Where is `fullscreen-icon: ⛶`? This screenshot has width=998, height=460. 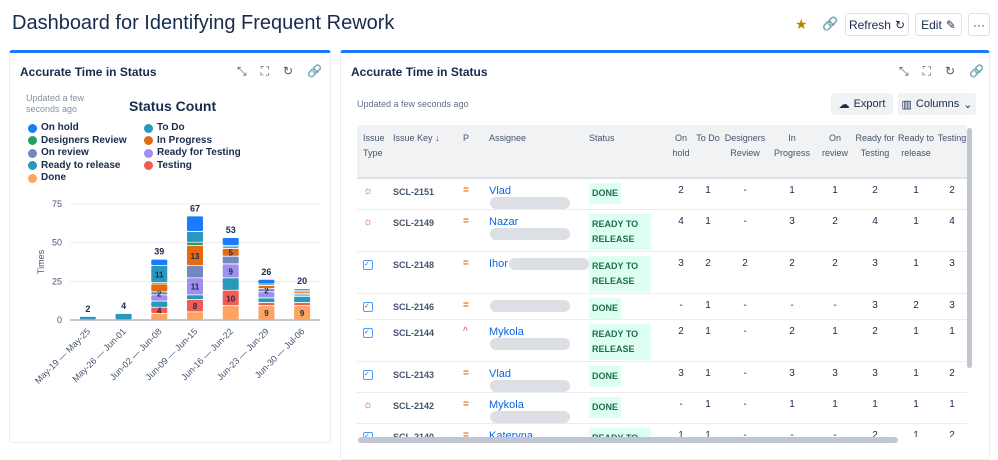 fullscreen-icon: ⛶ is located at coordinates (265, 71).